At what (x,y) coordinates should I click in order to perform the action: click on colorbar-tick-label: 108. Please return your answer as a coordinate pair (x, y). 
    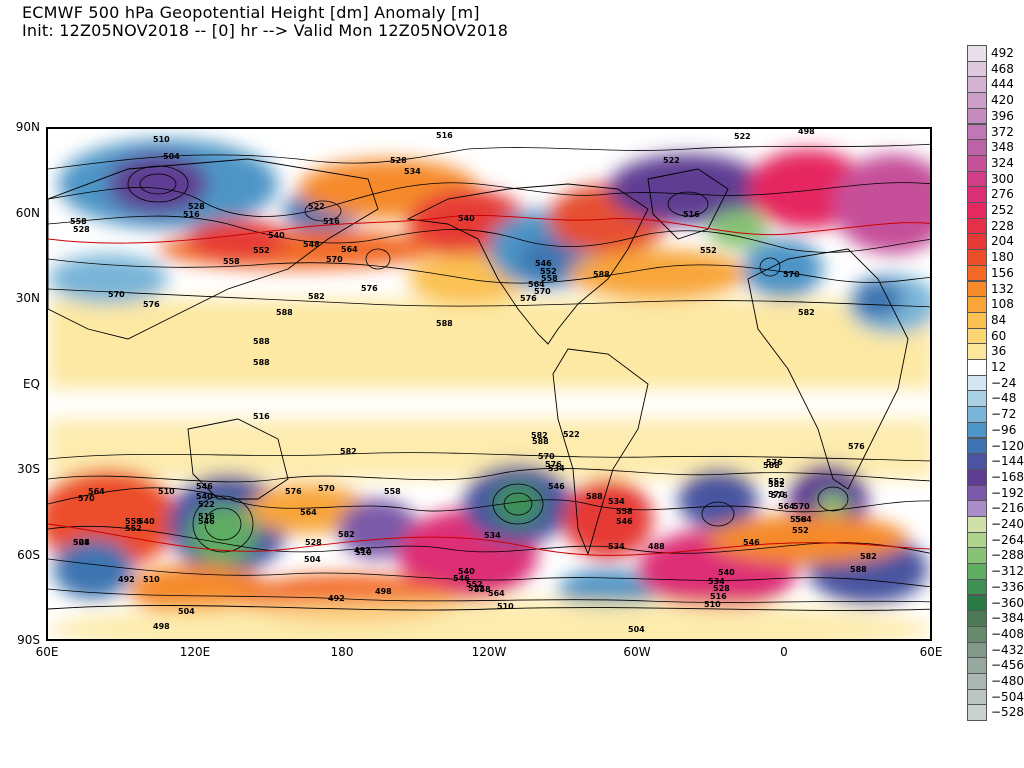
    Looking at the image, I should click on (1002, 304).